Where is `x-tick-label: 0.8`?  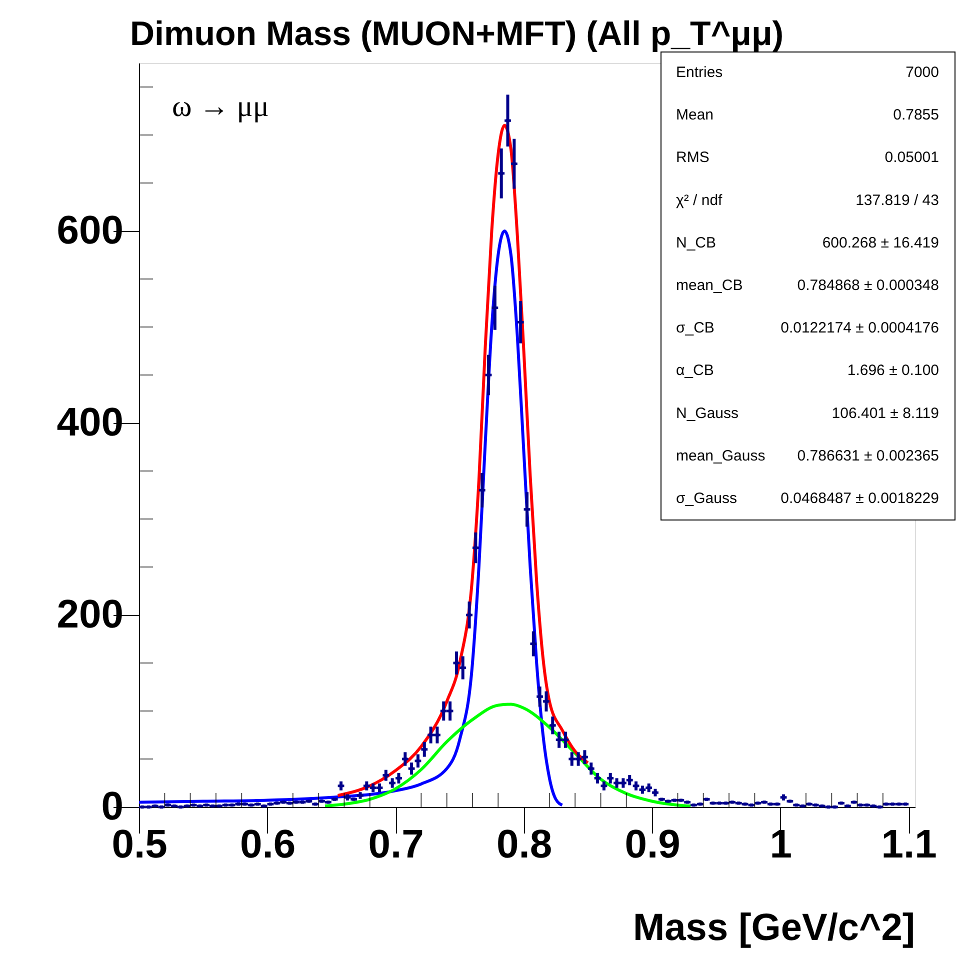
x-tick-label: 0.8 is located at coordinates (524, 844).